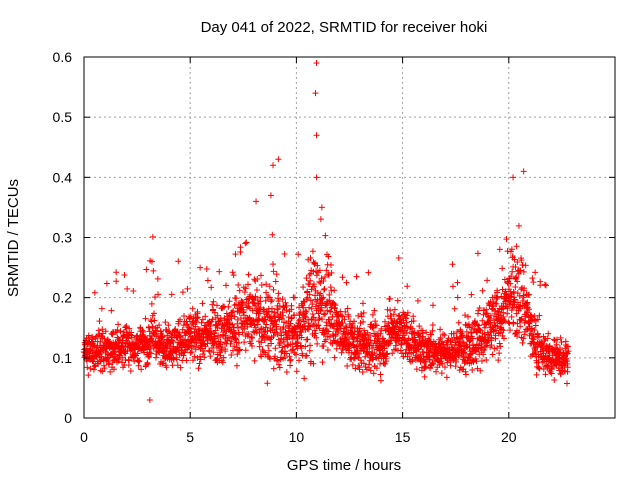  What do you see at coordinates (63, 298) in the screenshot?
I see `y-tick-label: 0.2` at bounding box center [63, 298].